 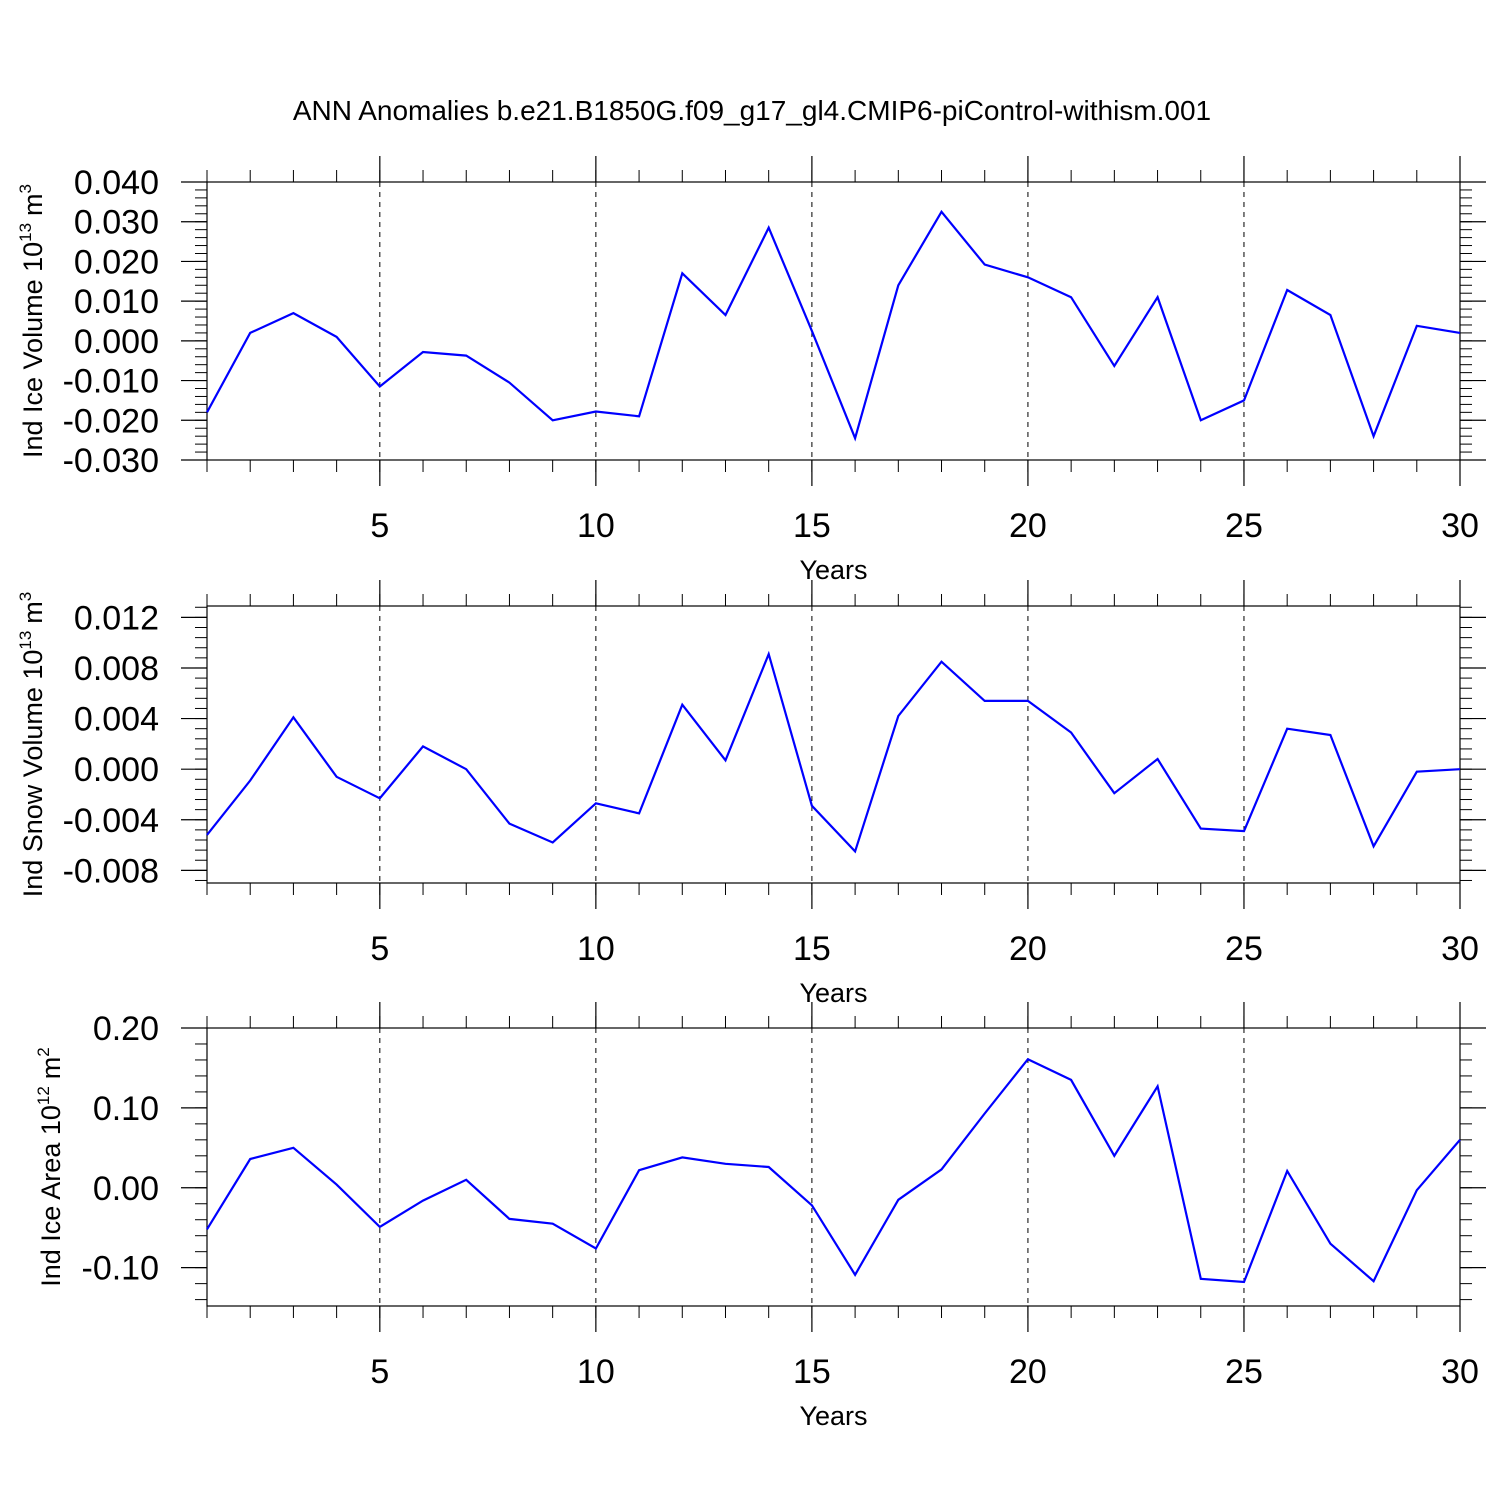 What do you see at coordinates (116, 183) in the screenshot?
I see `y-tick-label: 0.040` at bounding box center [116, 183].